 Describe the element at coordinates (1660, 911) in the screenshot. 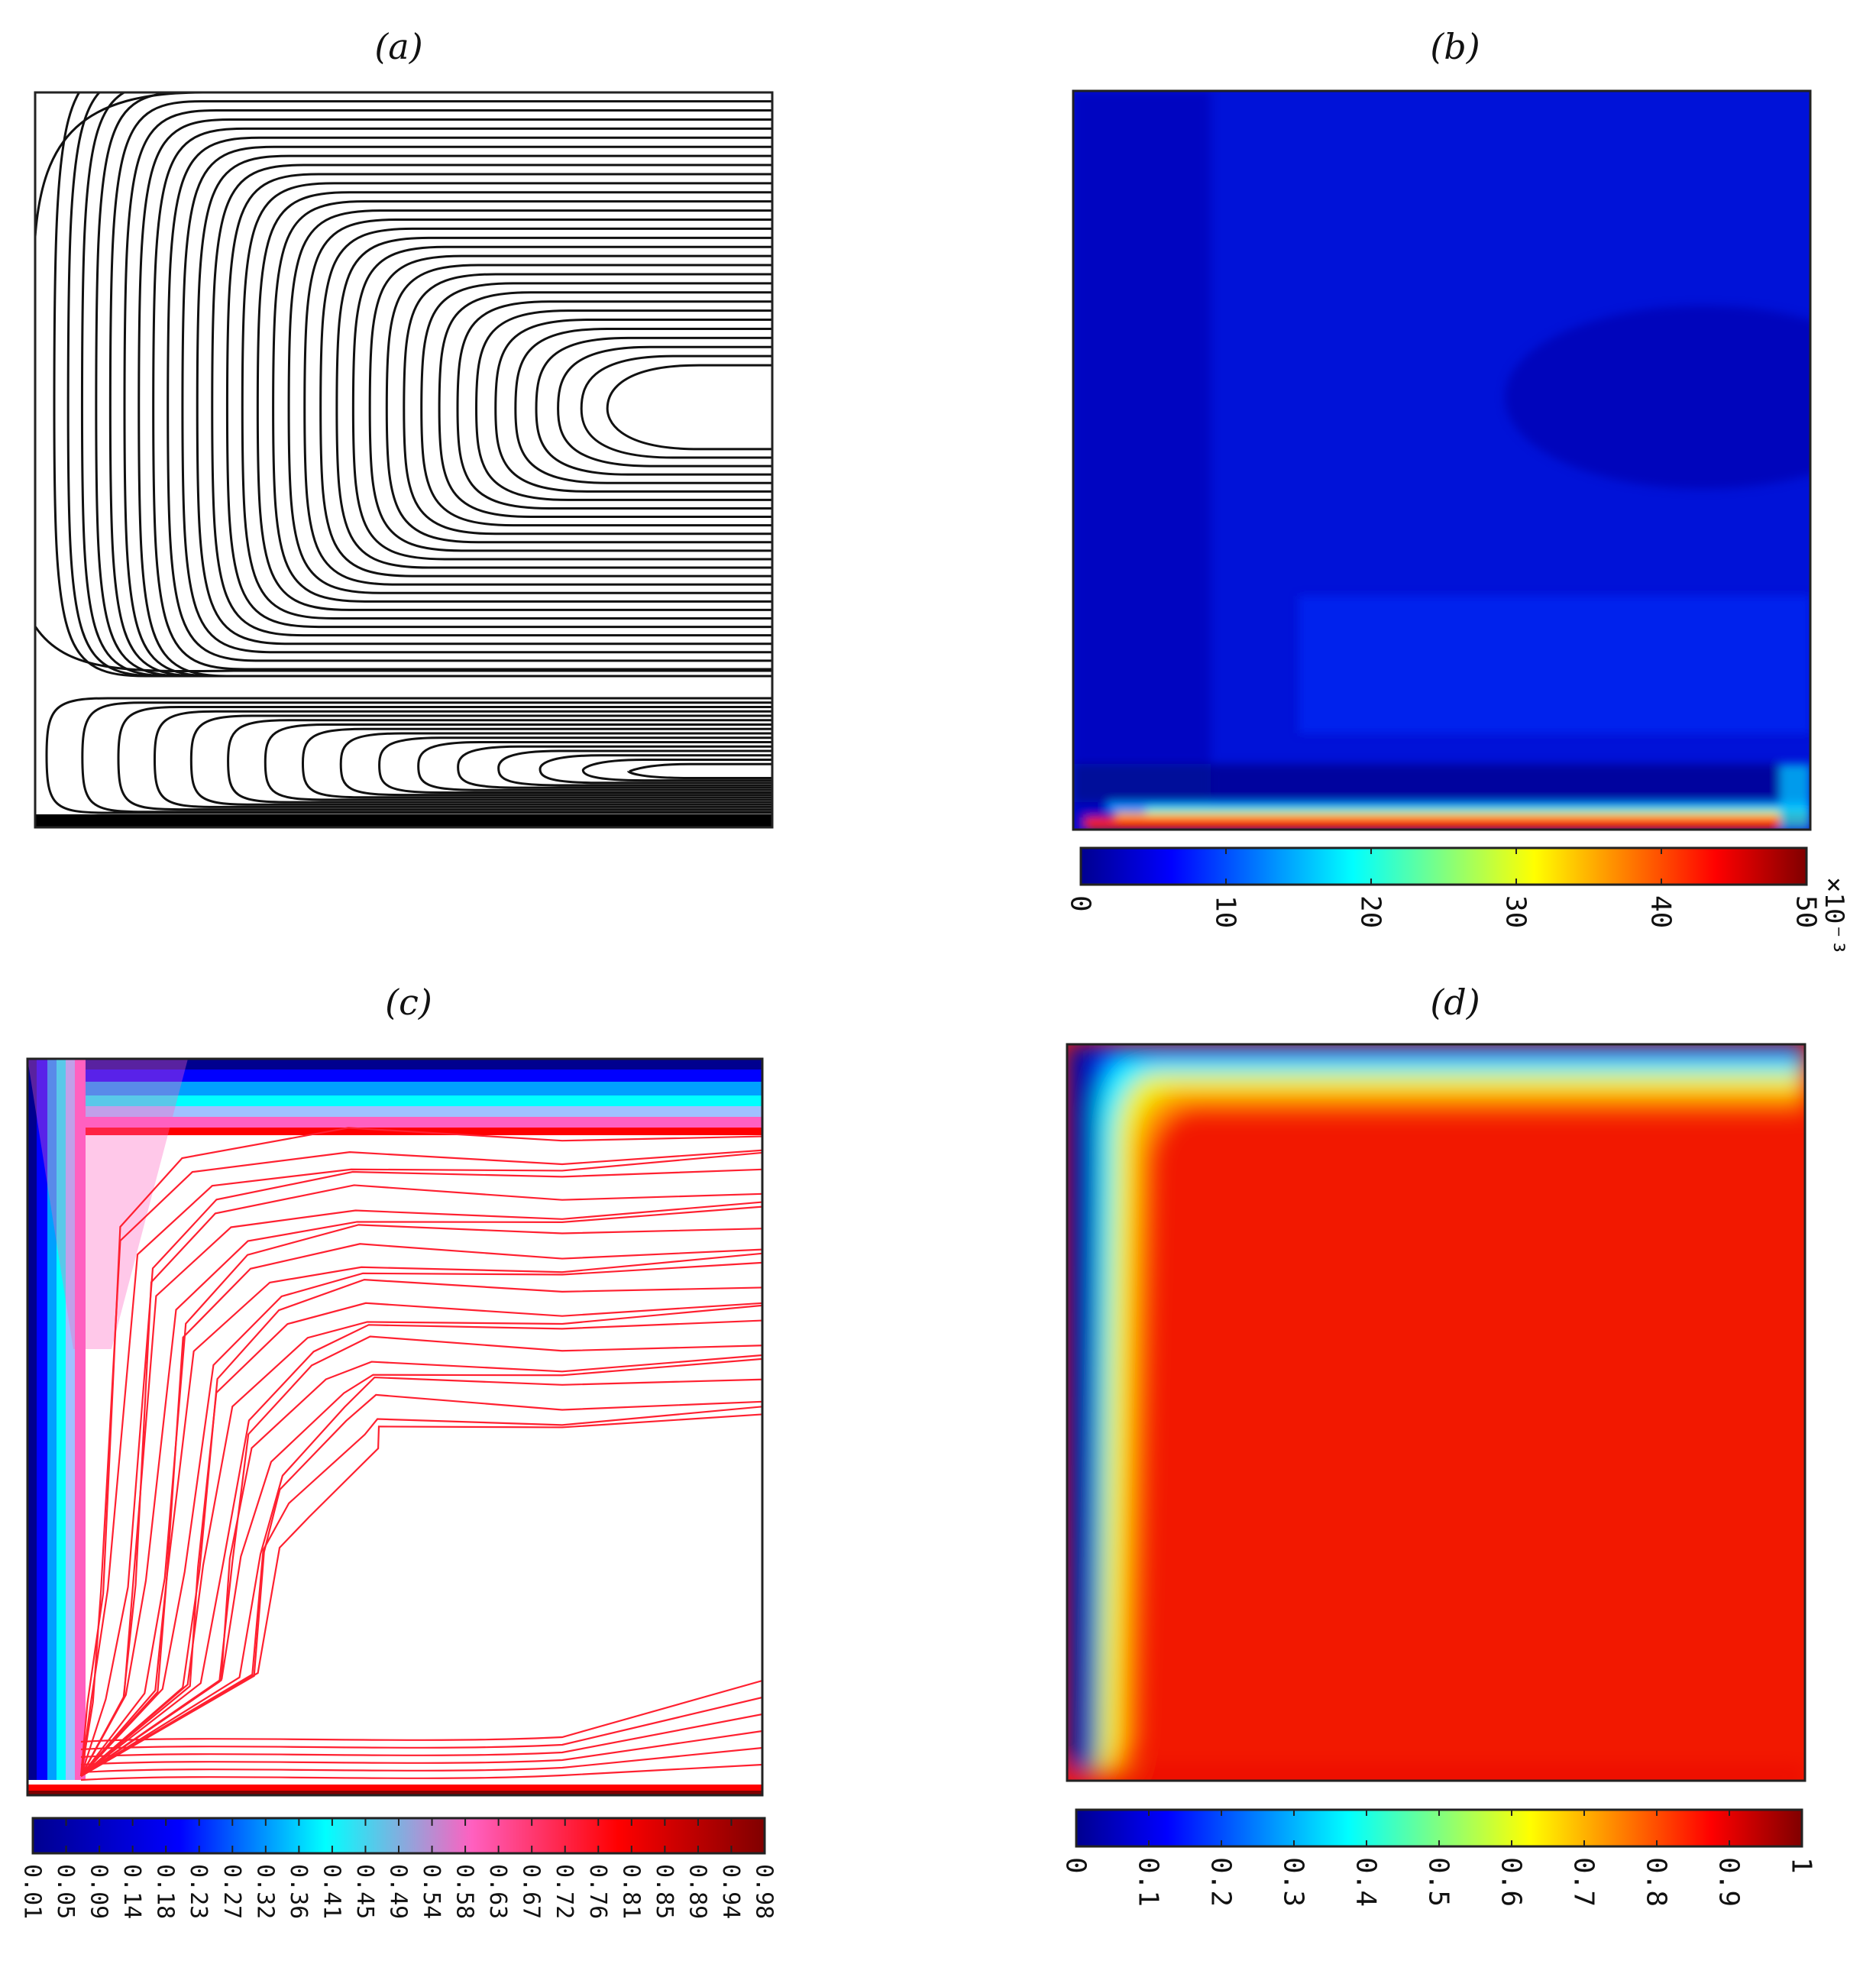

I see `colorbar-tick-label: 40` at that location.